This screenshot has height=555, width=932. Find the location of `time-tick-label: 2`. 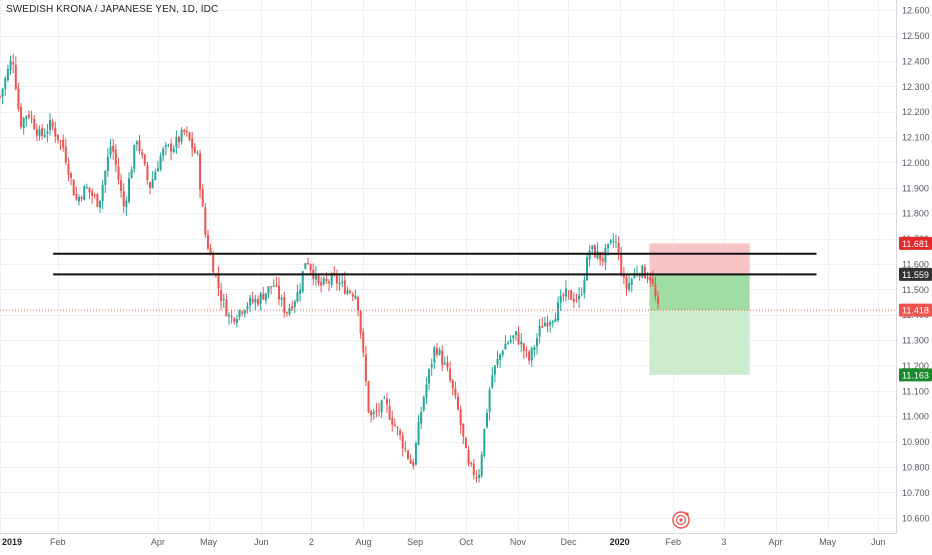

time-tick-label: 2 is located at coordinates (311, 542).